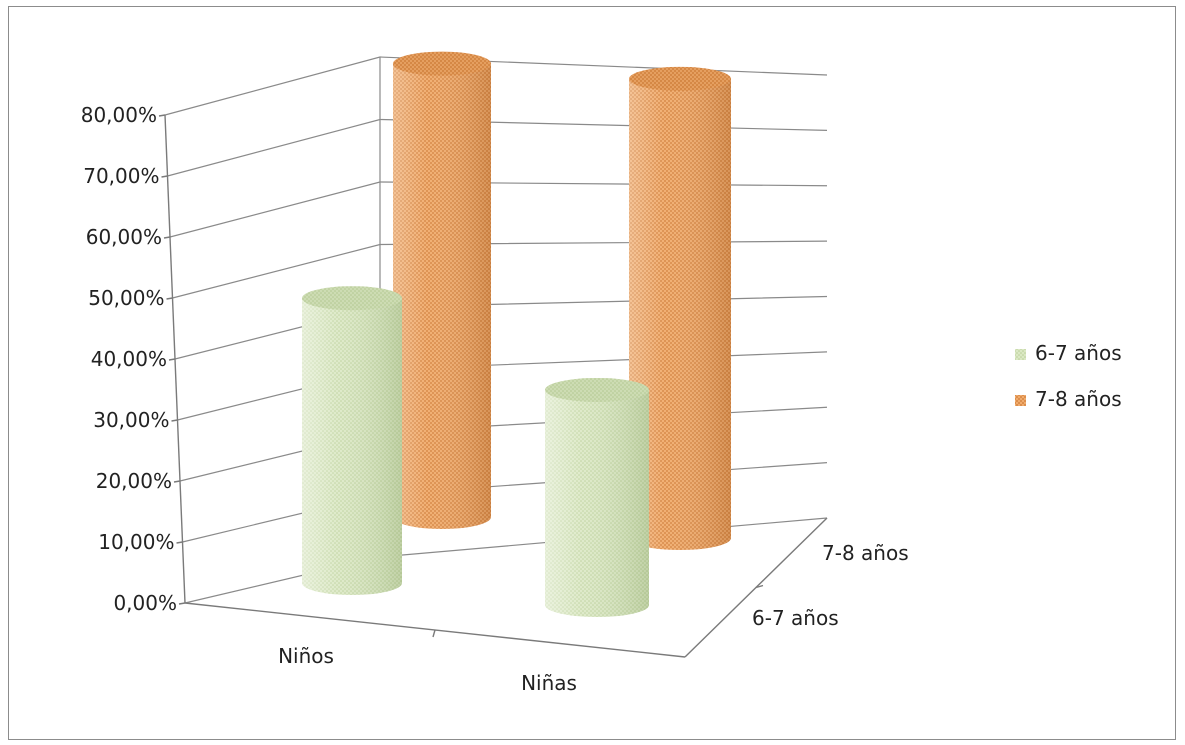  I want to click on depth-category-label: 7-8 años, so click(865, 553).